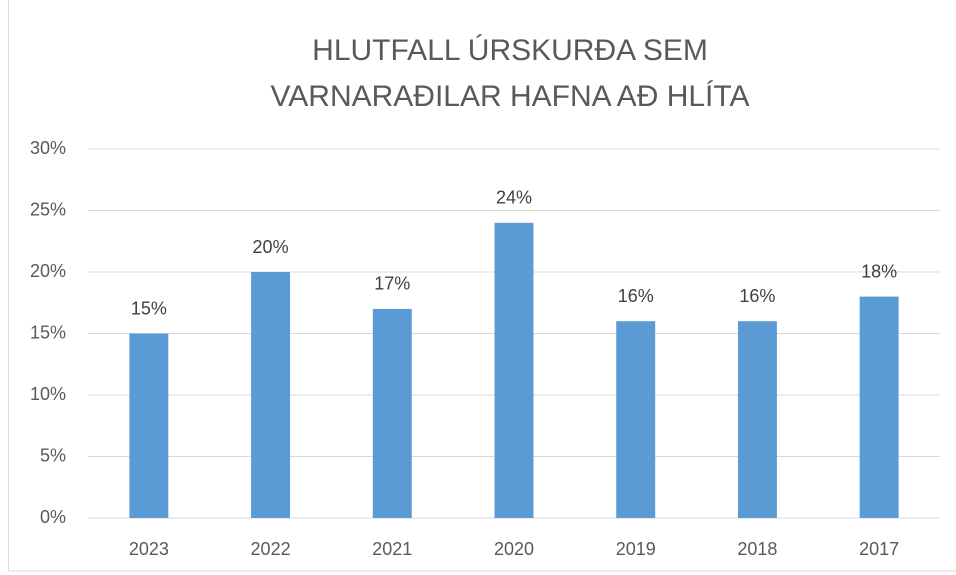 This screenshot has height=575, width=956. What do you see at coordinates (48, 209) in the screenshot?
I see `y-tick-label: 25%` at bounding box center [48, 209].